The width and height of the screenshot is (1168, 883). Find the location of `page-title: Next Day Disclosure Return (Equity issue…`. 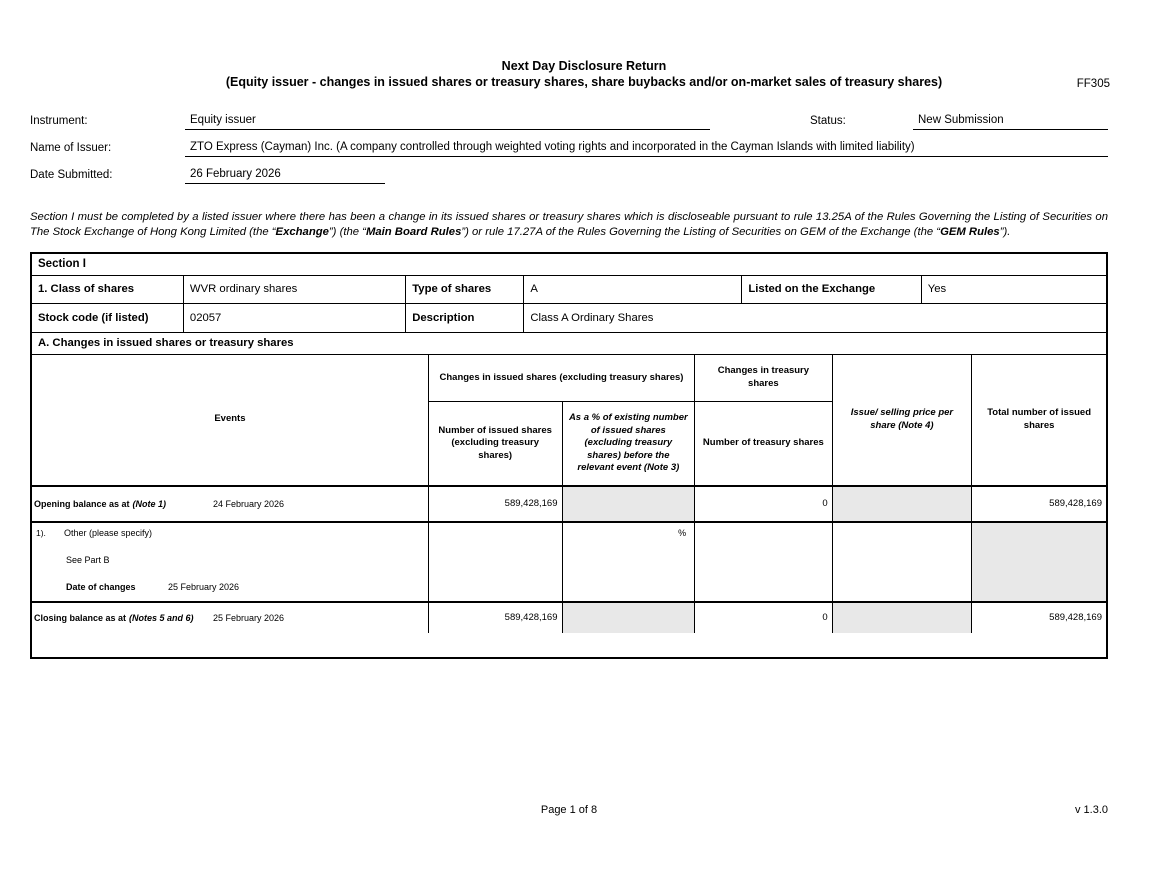

page-title: Next Day Disclosure Return (Equity issue… is located at coordinates (584, 74).